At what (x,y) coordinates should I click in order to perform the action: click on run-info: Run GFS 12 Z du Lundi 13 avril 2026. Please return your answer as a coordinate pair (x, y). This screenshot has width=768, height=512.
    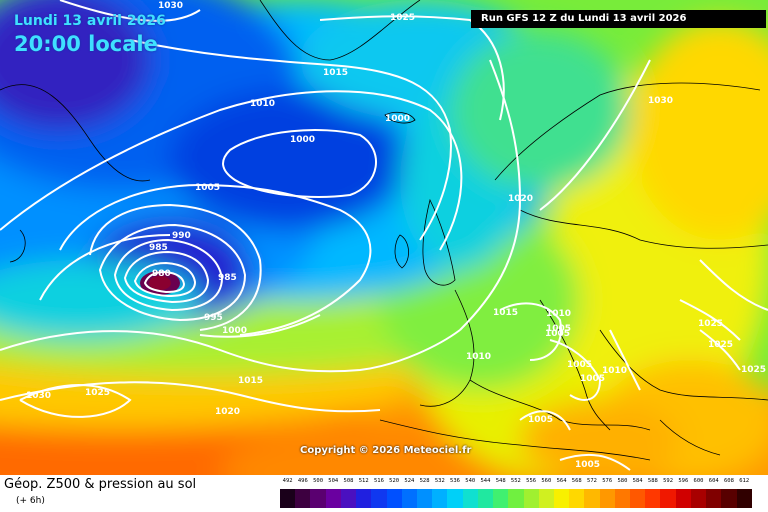
    Looking at the image, I should click on (618, 19).